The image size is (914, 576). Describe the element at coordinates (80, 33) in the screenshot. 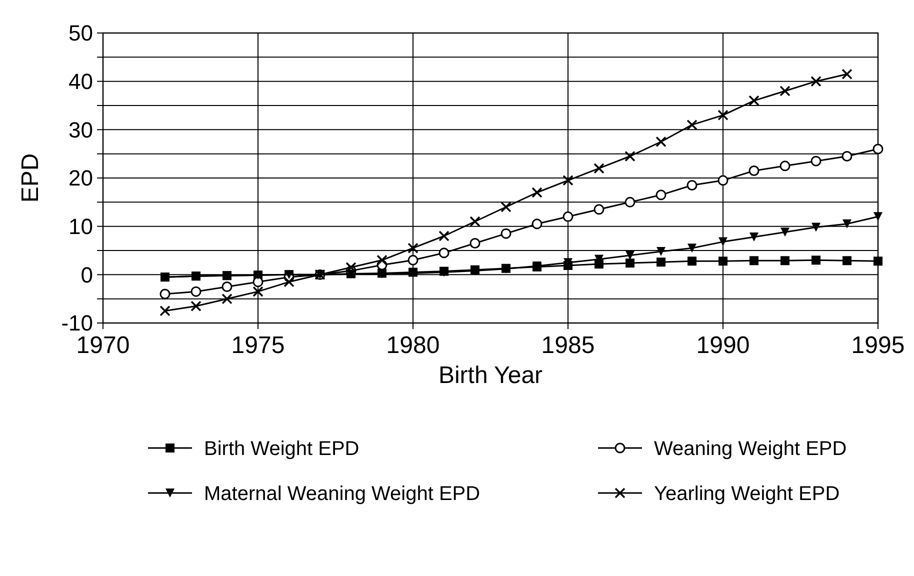

I see `y-tick-label: 50` at that location.